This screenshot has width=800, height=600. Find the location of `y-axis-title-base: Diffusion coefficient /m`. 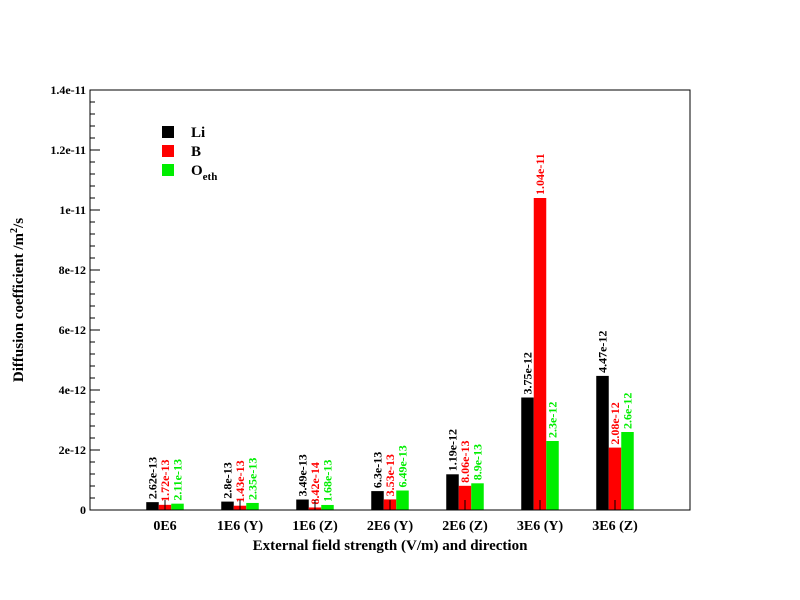

y-axis-title-base: Diffusion coefficient /m is located at coordinates (19, 307).